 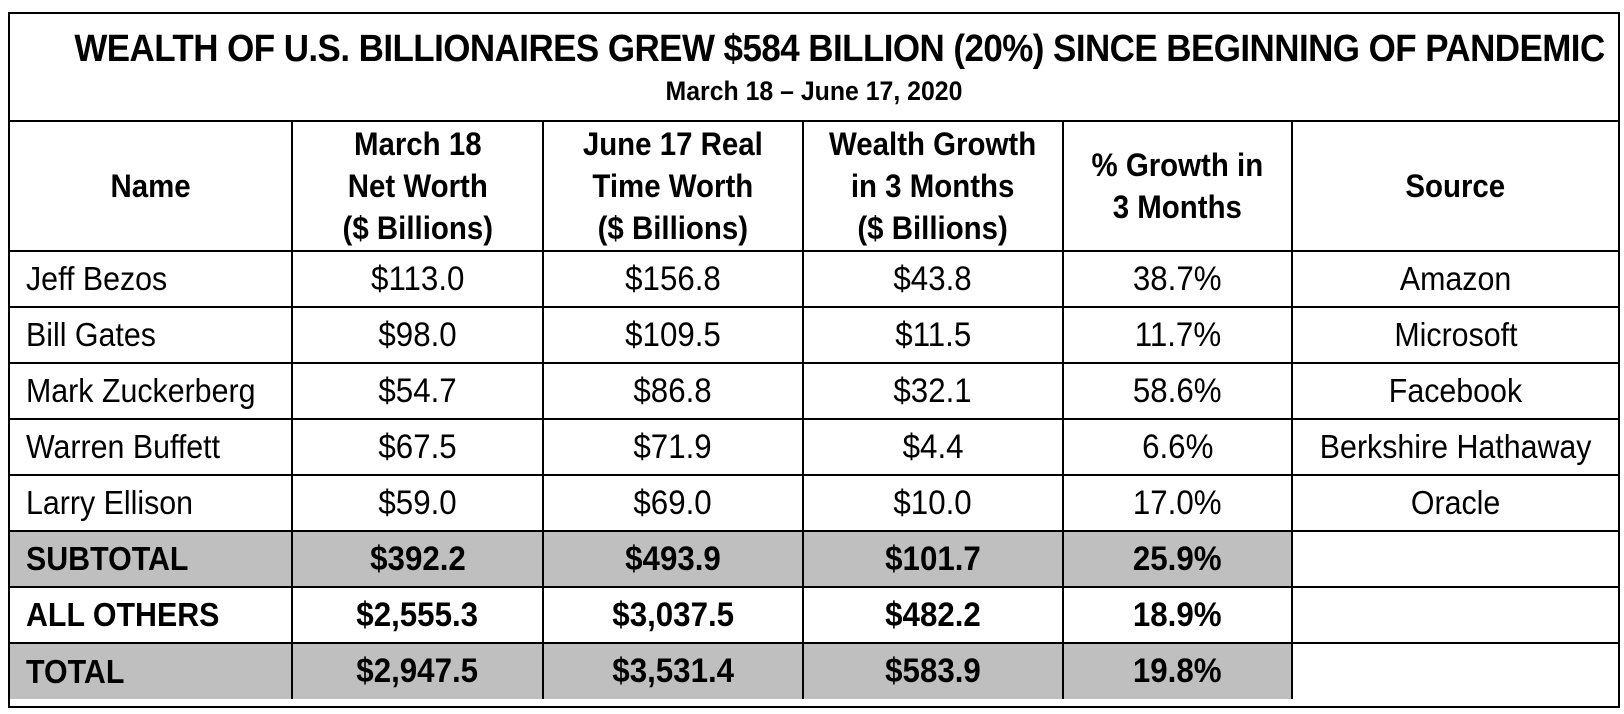 I want to click on june17-cell-value: $86.8, so click(x=673, y=390).